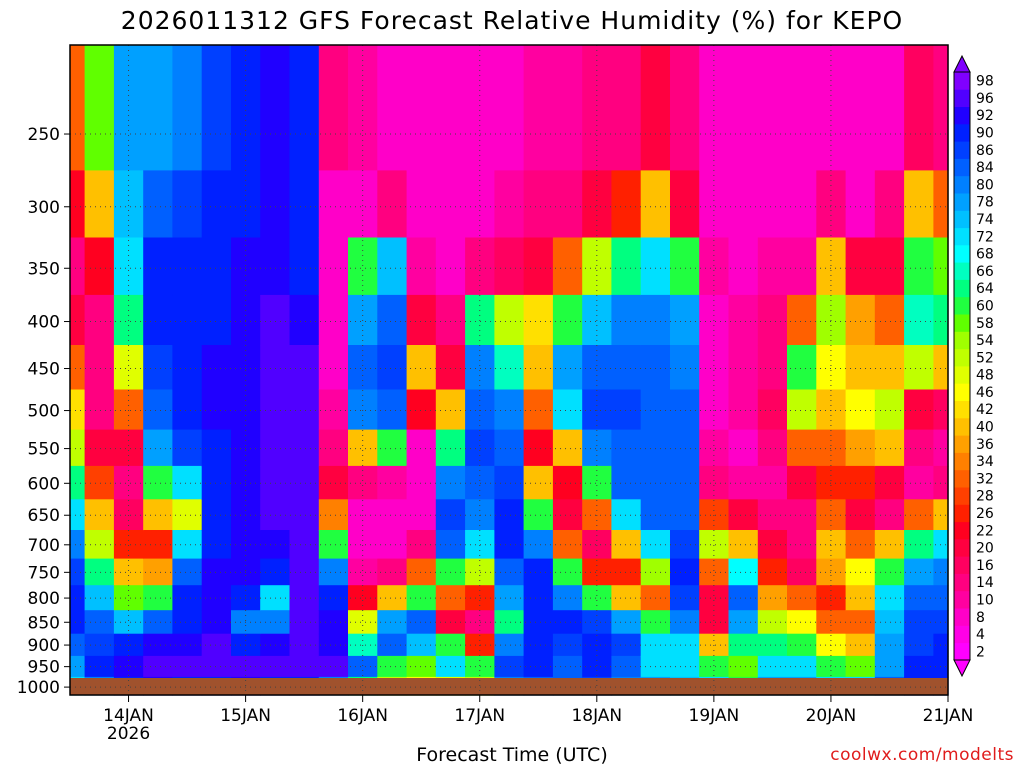 Image resolution: width=1024 pixels, height=768 pixels. I want to click on y-tick-label: 700, so click(44, 546).